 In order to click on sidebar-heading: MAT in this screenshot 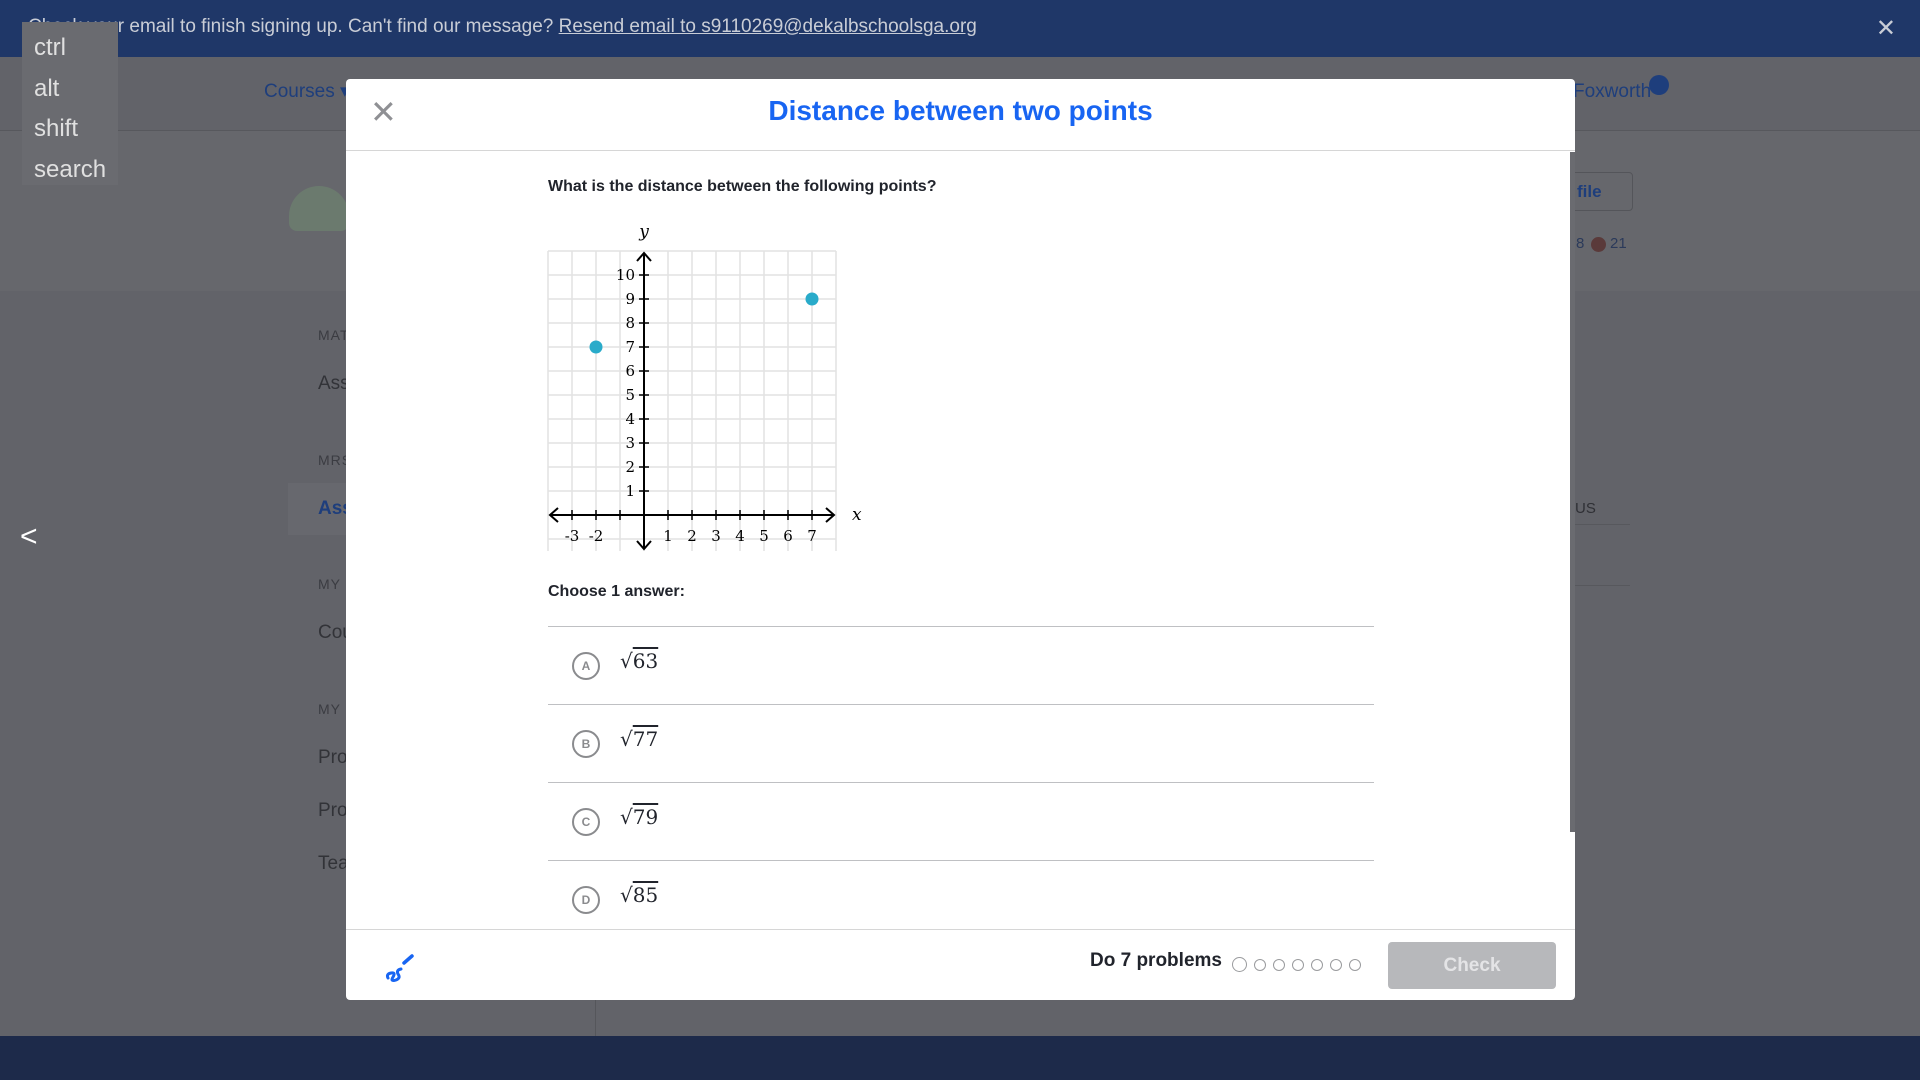, I will do `click(334, 335)`.